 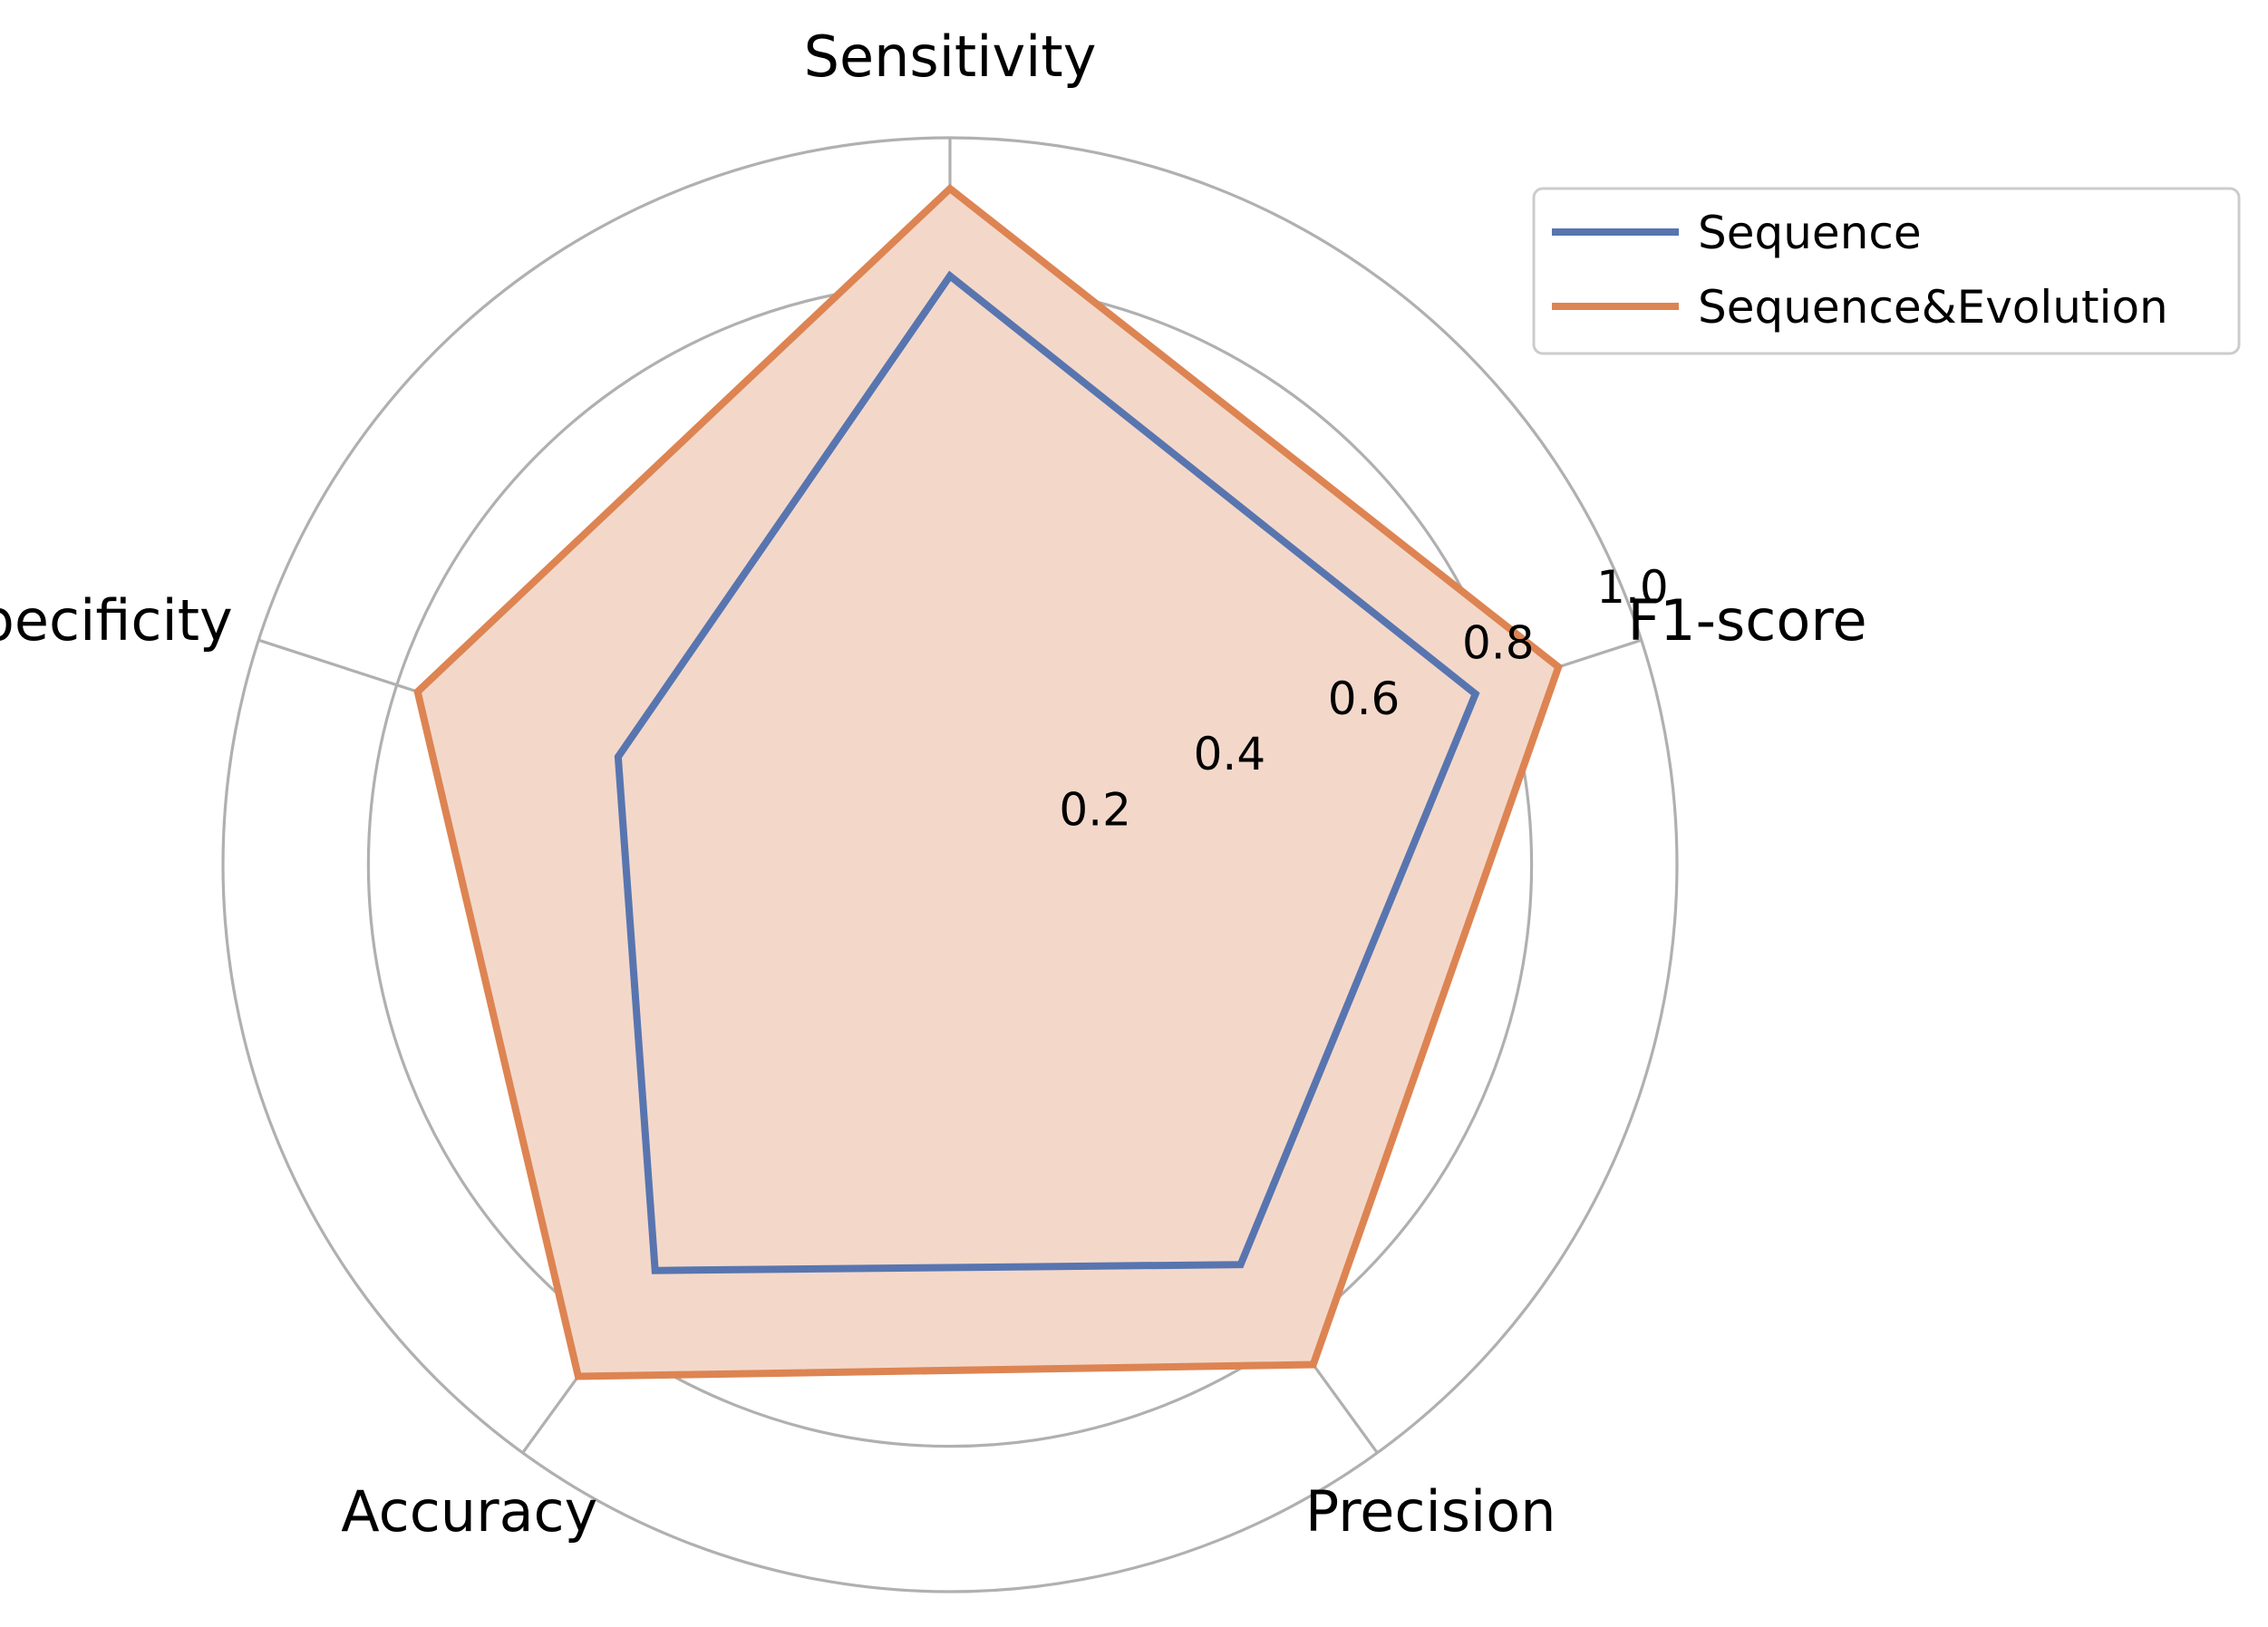 What do you see at coordinates (1887, 271) in the screenshot?
I see `legend: Sequence Sequence&Evolution` at bounding box center [1887, 271].